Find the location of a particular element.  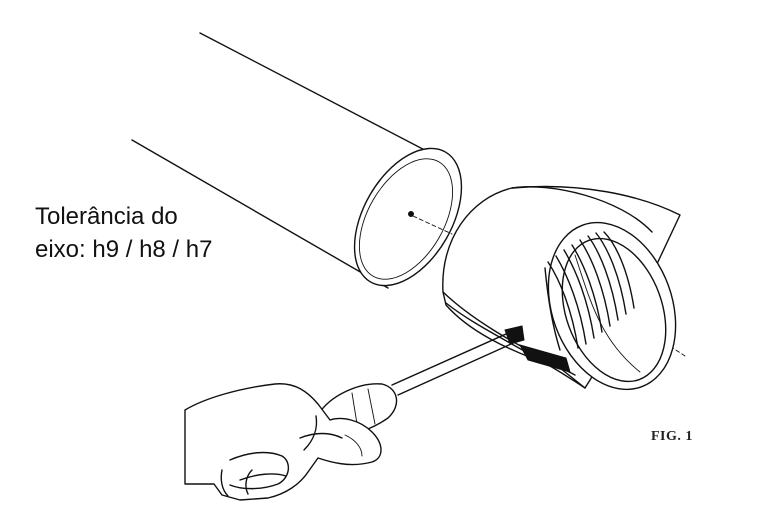

shaft-center-mark is located at coordinates (411, 214).